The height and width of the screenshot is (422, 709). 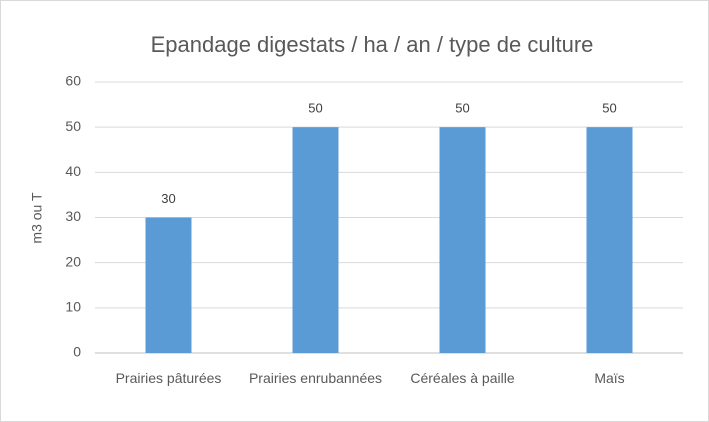 I want to click on y-tick-label: 30, so click(x=73, y=216).